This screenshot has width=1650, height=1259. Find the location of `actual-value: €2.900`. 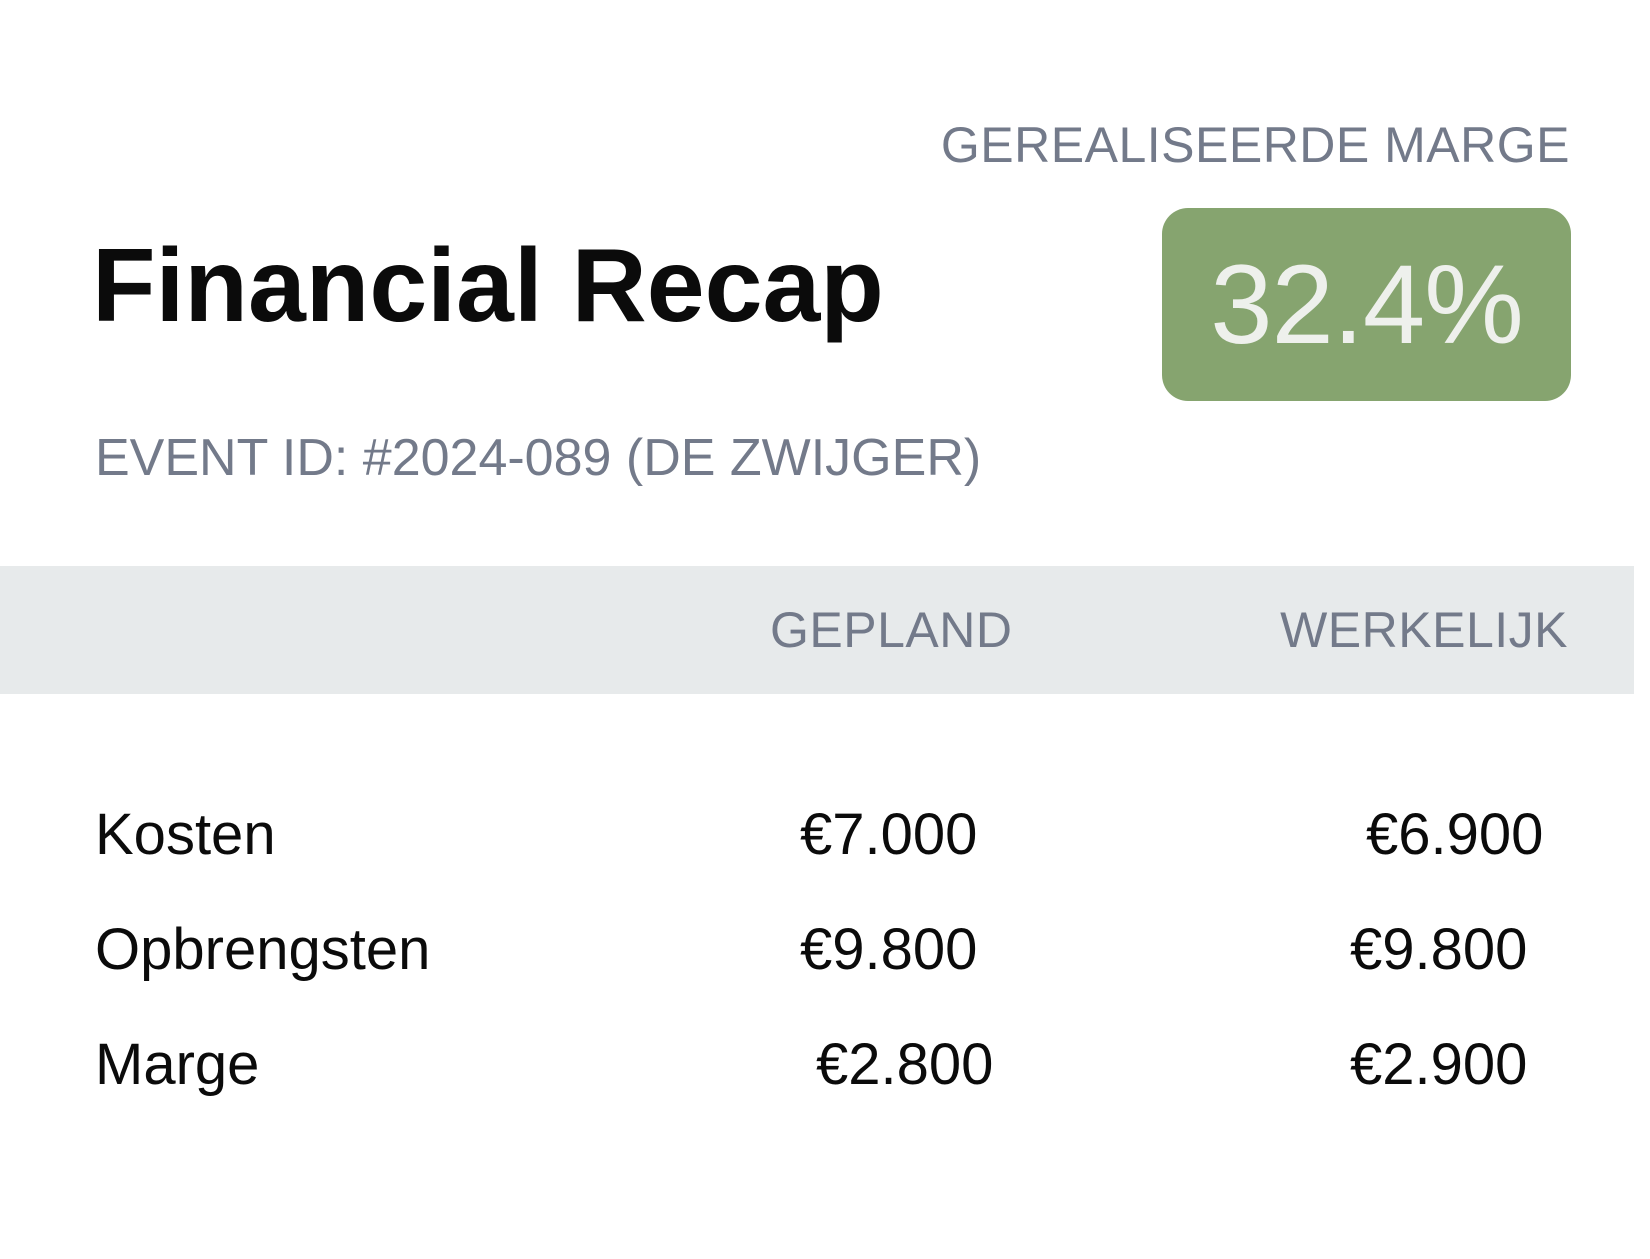

actual-value: €2.900 is located at coordinates (1439, 1064).